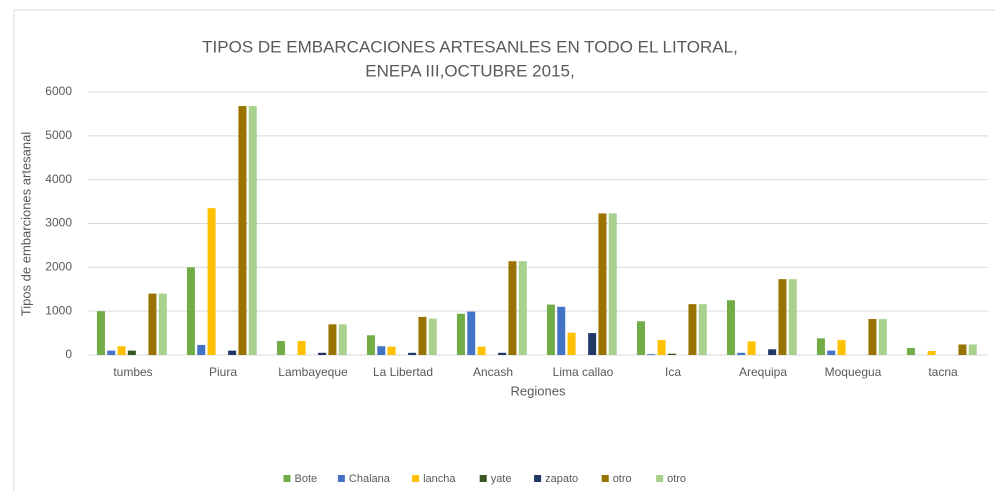 This screenshot has width=995, height=496. What do you see at coordinates (538, 390) in the screenshot?
I see `x-axis-label: Regiones` at bounding box center [538, 390].